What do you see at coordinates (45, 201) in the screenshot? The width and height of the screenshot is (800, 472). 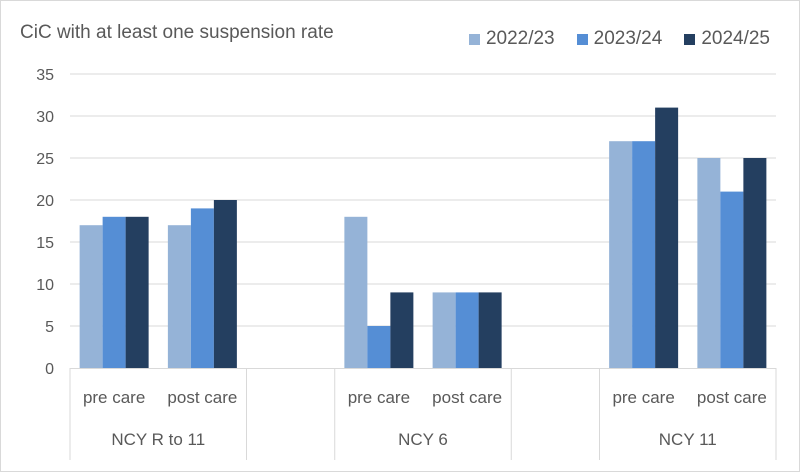 I see `y-tick-label: 20` at bounding box center [45, 201].